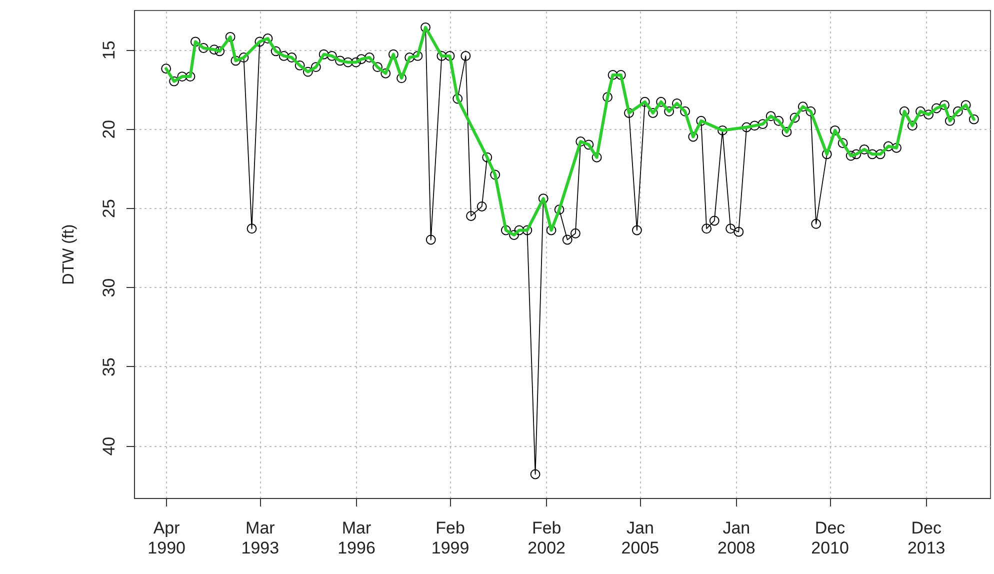  Describe the element at coordinates (109, 50) in the screenshot. I see `y-tick-label: 15` at that location.